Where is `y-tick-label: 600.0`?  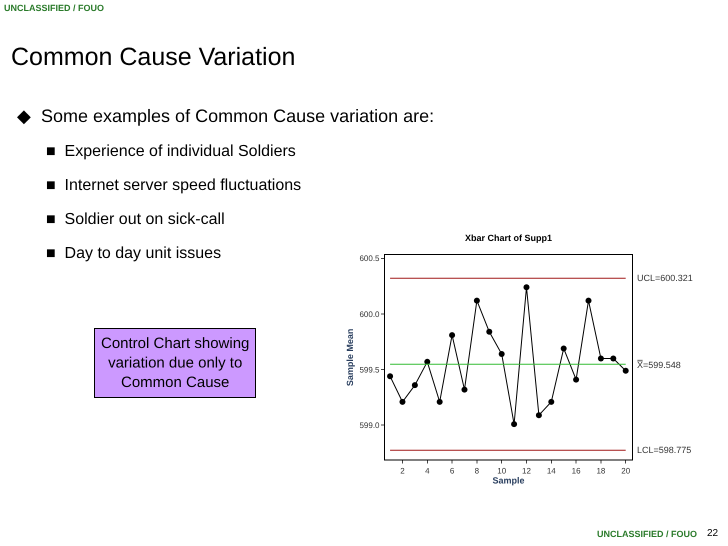
y-tick-label: 600.0 is located at coordinates (369, 314).